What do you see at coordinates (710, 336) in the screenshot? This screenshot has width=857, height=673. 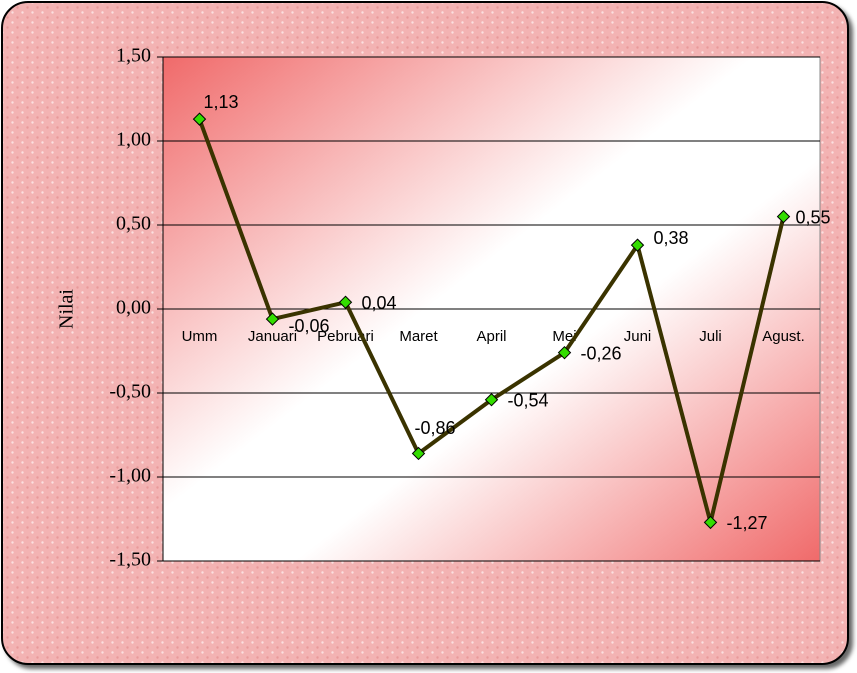 I see `x-tick-label: Juli` at bounding box center [710, 336].